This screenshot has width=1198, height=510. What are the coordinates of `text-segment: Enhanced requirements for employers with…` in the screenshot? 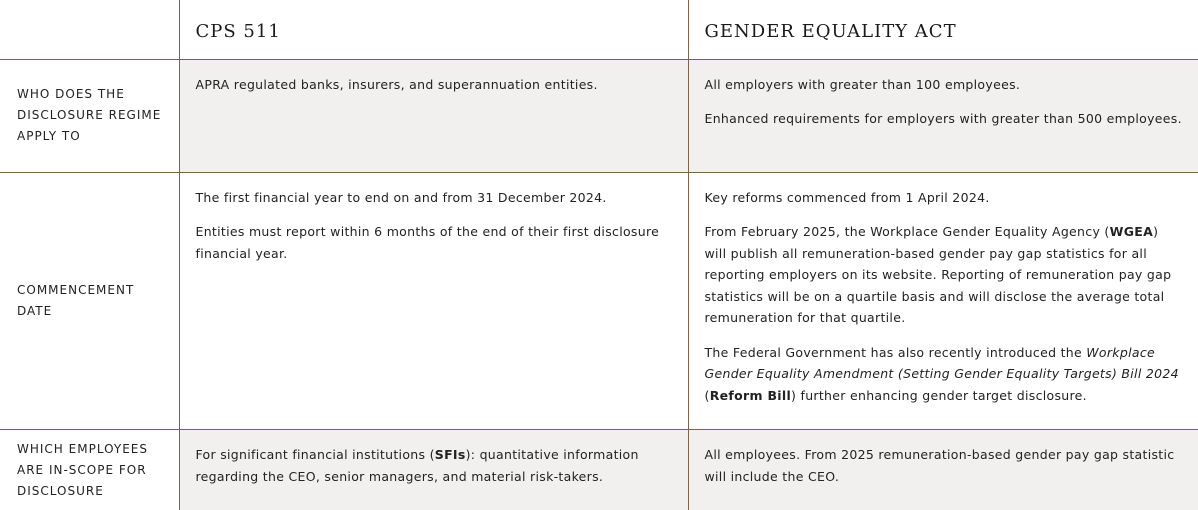 It's located at (943, 118).